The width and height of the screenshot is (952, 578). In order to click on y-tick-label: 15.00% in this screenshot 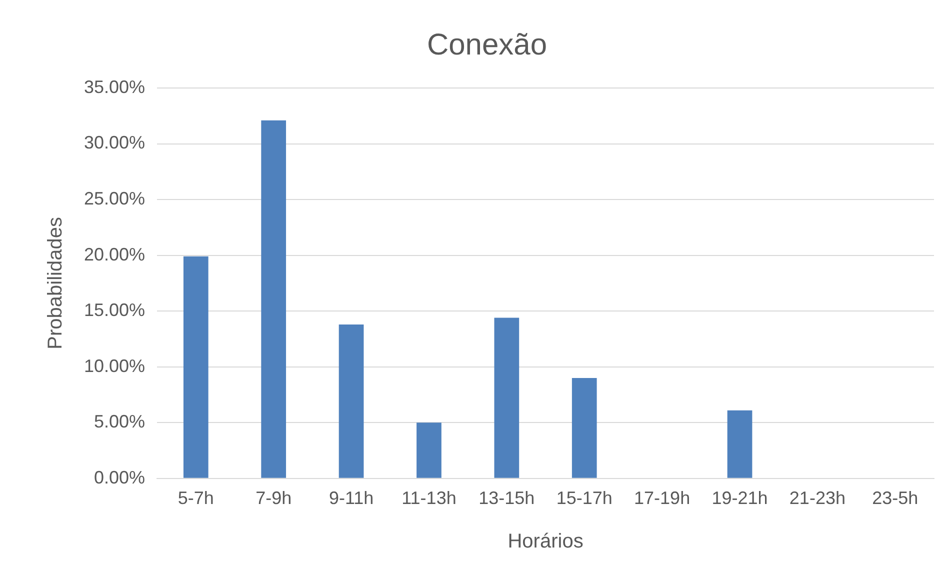, I will do `click(115, 310)`.